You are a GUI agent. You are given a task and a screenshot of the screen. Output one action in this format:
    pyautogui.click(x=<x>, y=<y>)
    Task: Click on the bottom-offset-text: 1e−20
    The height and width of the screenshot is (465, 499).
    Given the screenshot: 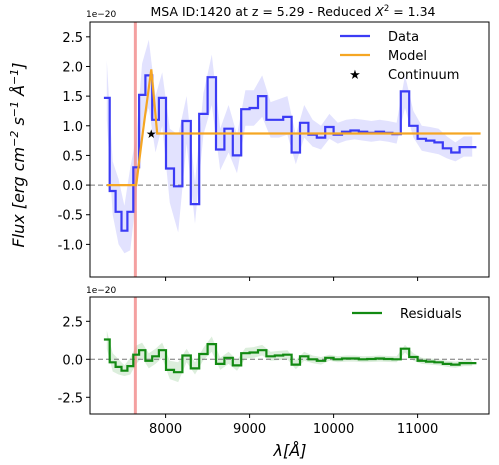 What is the action you would take?
    pyautogui.click(x=101, y=291)
    